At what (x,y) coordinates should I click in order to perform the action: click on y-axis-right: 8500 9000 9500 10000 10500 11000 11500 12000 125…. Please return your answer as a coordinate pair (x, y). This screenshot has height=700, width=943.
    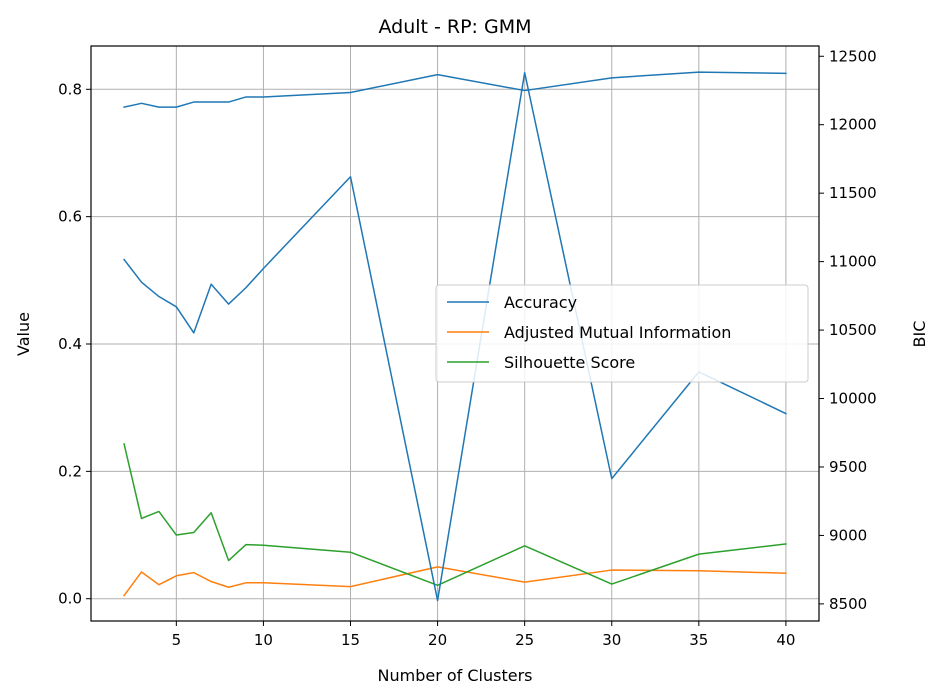
    Looking at the image, I should click on (848, 330).